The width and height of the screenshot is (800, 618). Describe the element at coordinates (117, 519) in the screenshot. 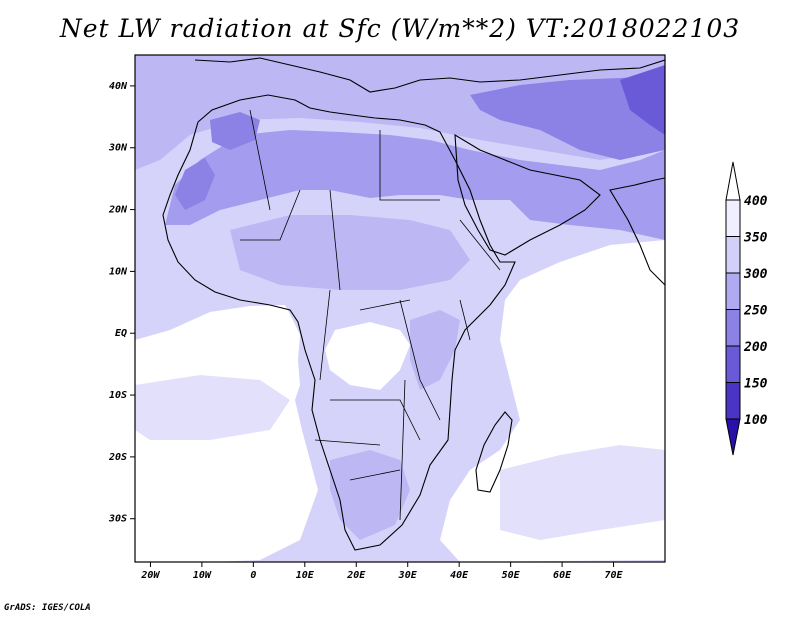

I see `lat-tick-label: 30S` at that location.